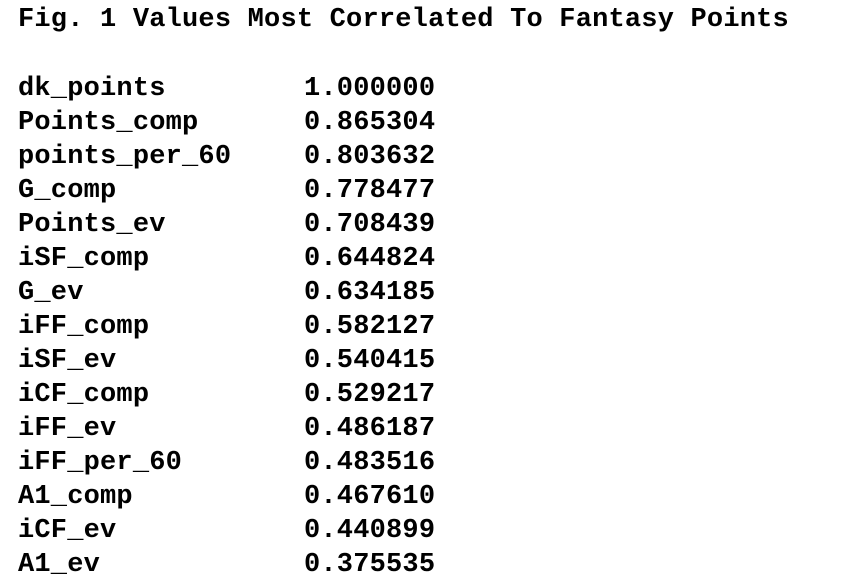 This screenshot has height=586, width=862. What do you see at coordinates (51, 293) in the screenshot?
I see `row-label: G_ev` at bounding box center [51, 293].